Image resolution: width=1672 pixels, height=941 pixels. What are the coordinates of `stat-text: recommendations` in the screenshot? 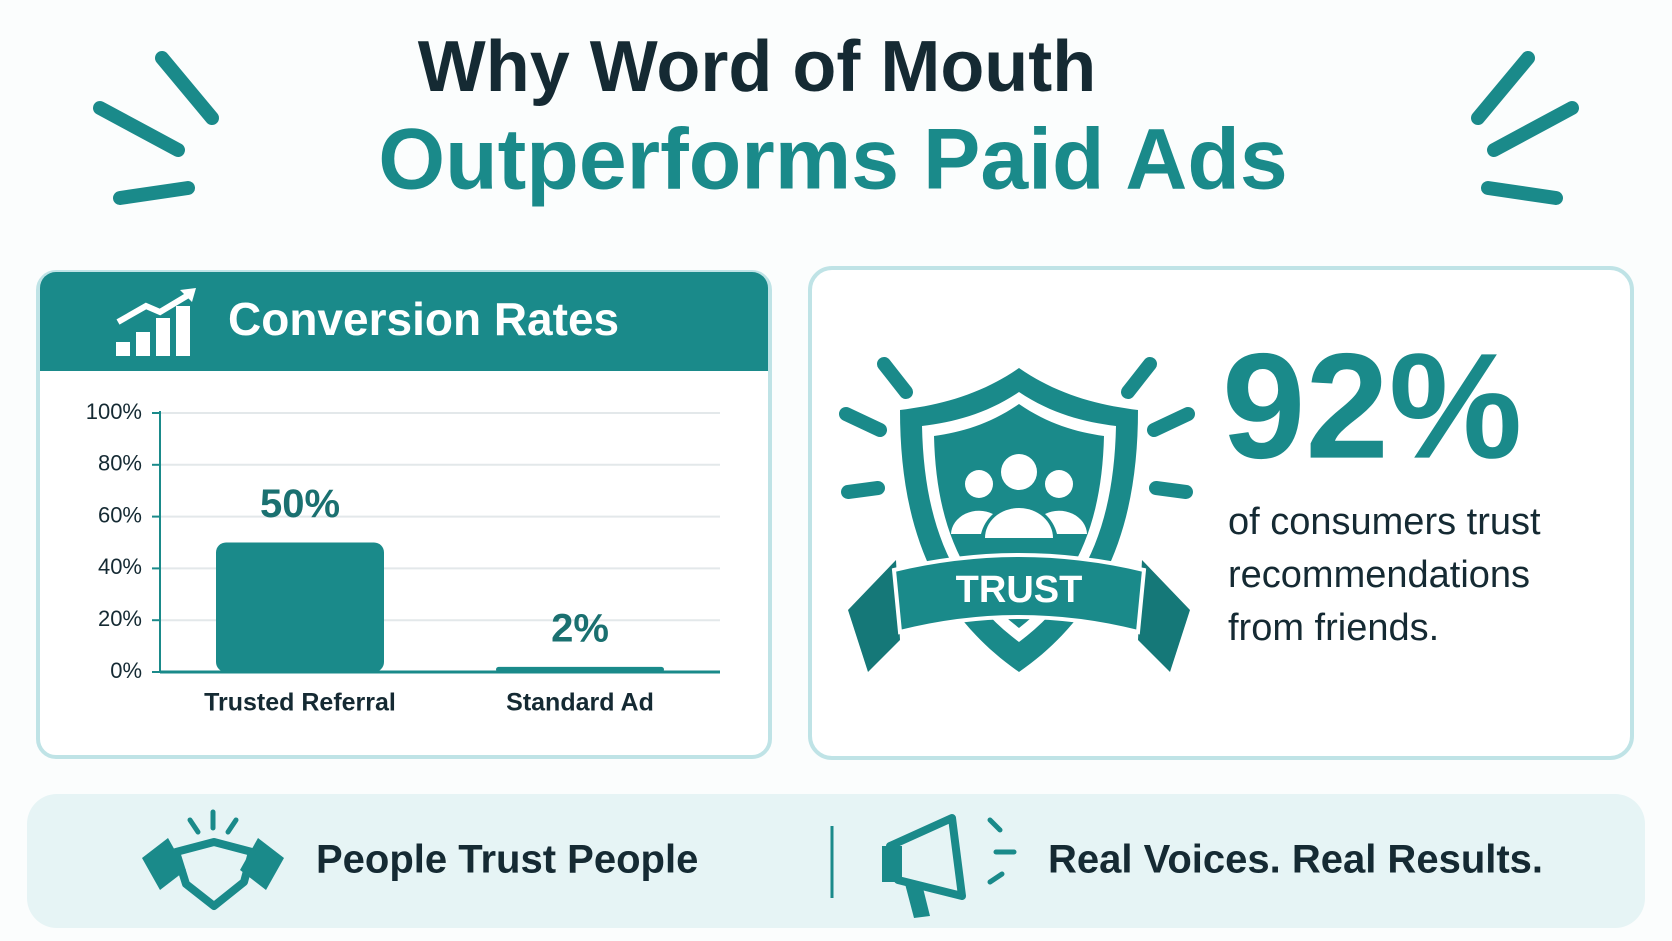 It's located at (1379, 575).